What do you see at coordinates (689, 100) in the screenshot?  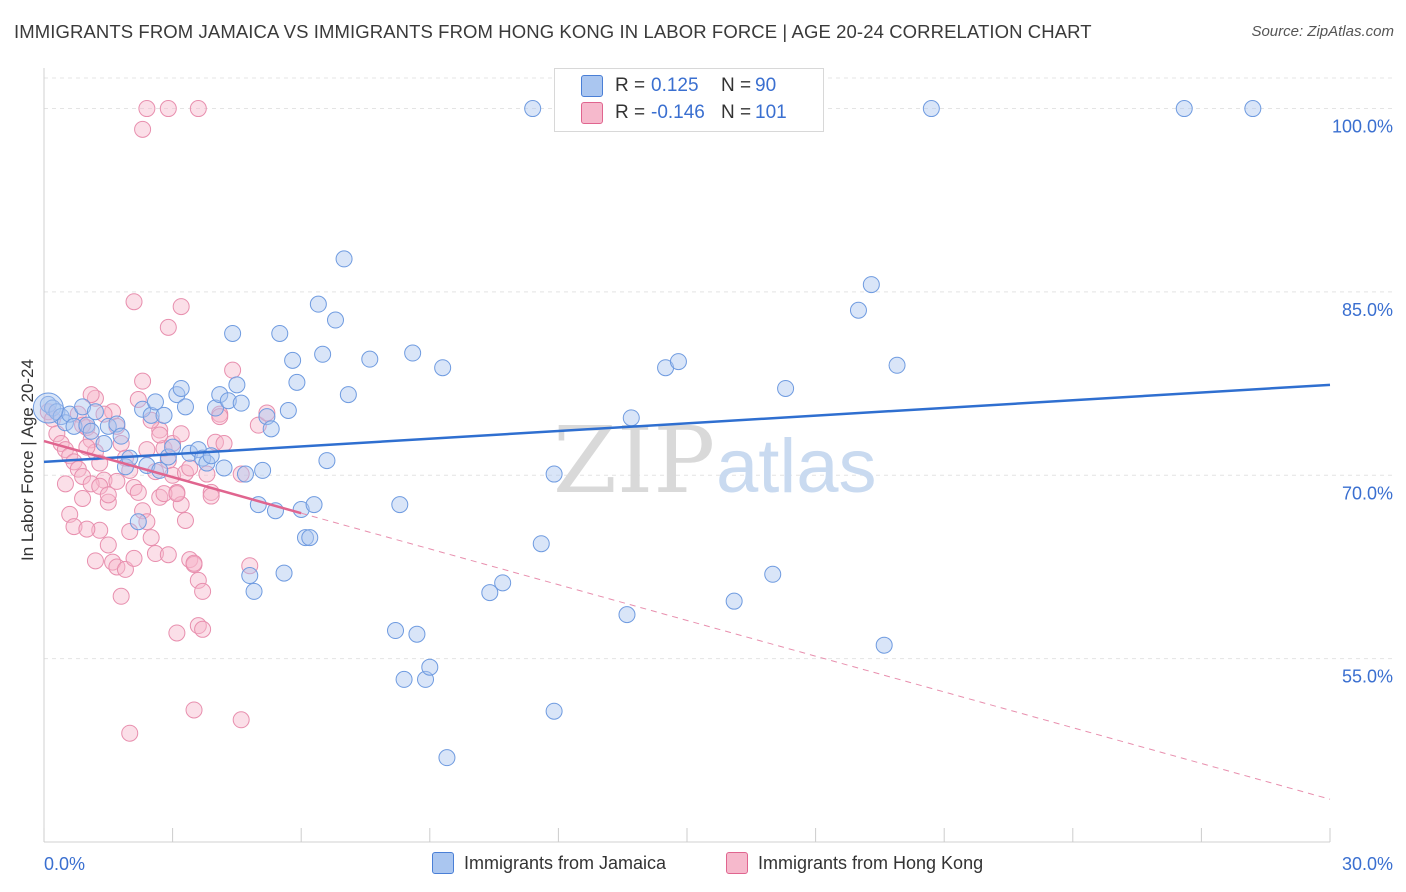 I see `stats-box: R = 0.125 N = 90 R = -0.146 N = 101` at bounding box center [689, 100].